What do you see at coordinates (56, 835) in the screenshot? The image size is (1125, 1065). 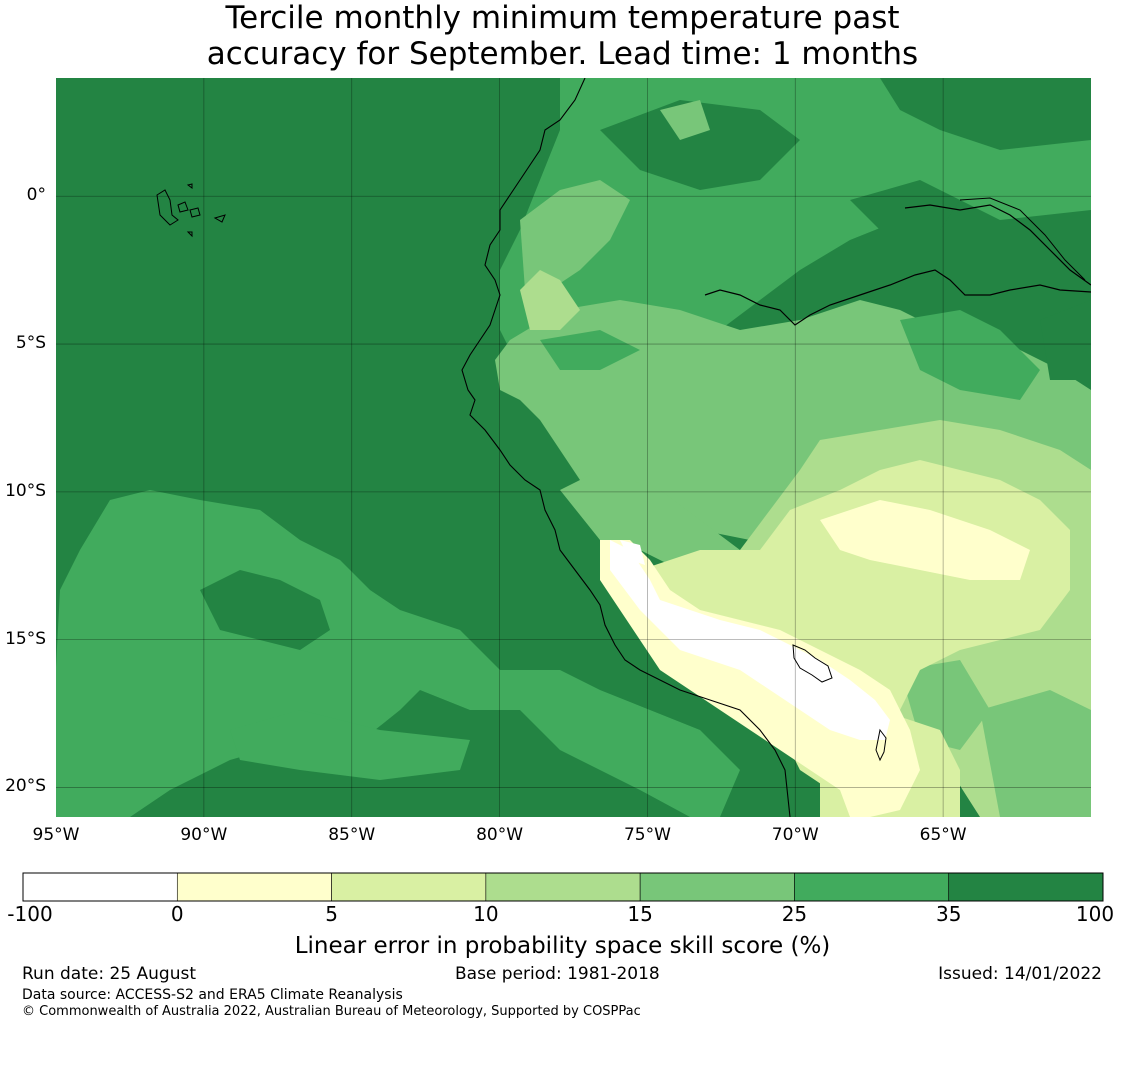 I see `longitude-tick-label: 95°W` at bounding box center [56, 835].